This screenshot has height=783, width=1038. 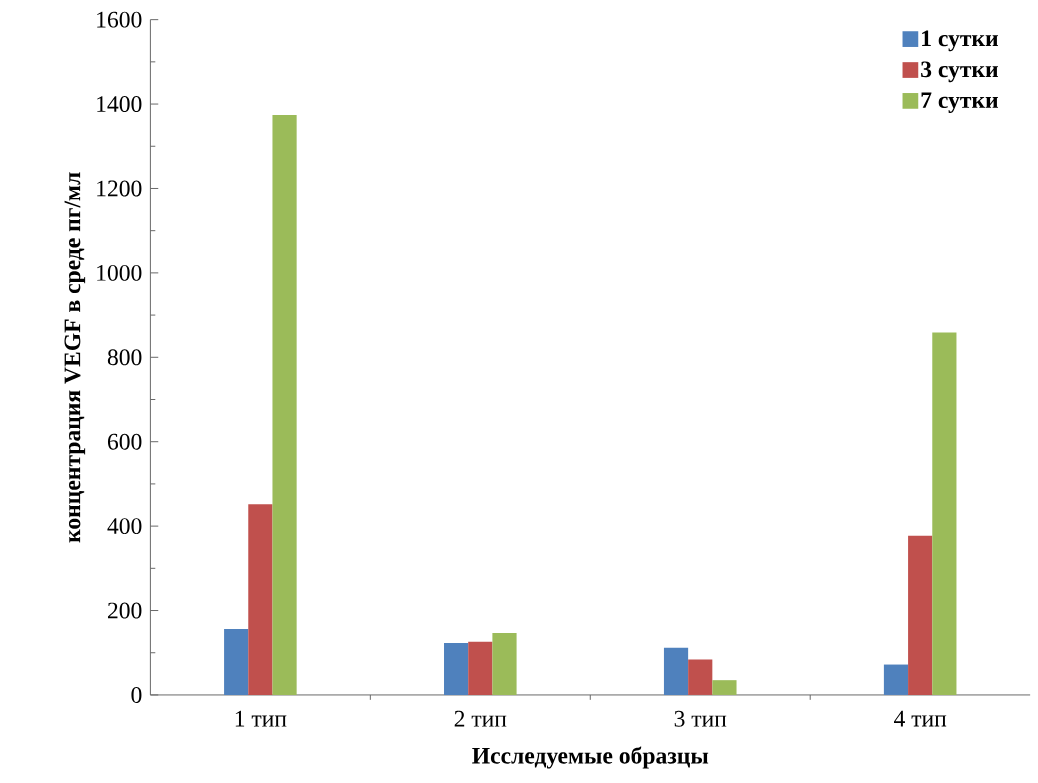 I want to click on y-tick-label: 1000, so click(x=119, y=272).